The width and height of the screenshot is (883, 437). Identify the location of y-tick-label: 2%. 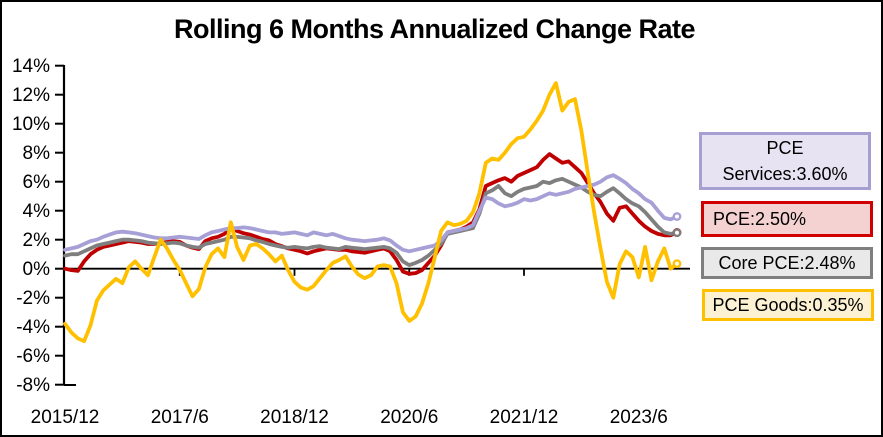
(37, 240).